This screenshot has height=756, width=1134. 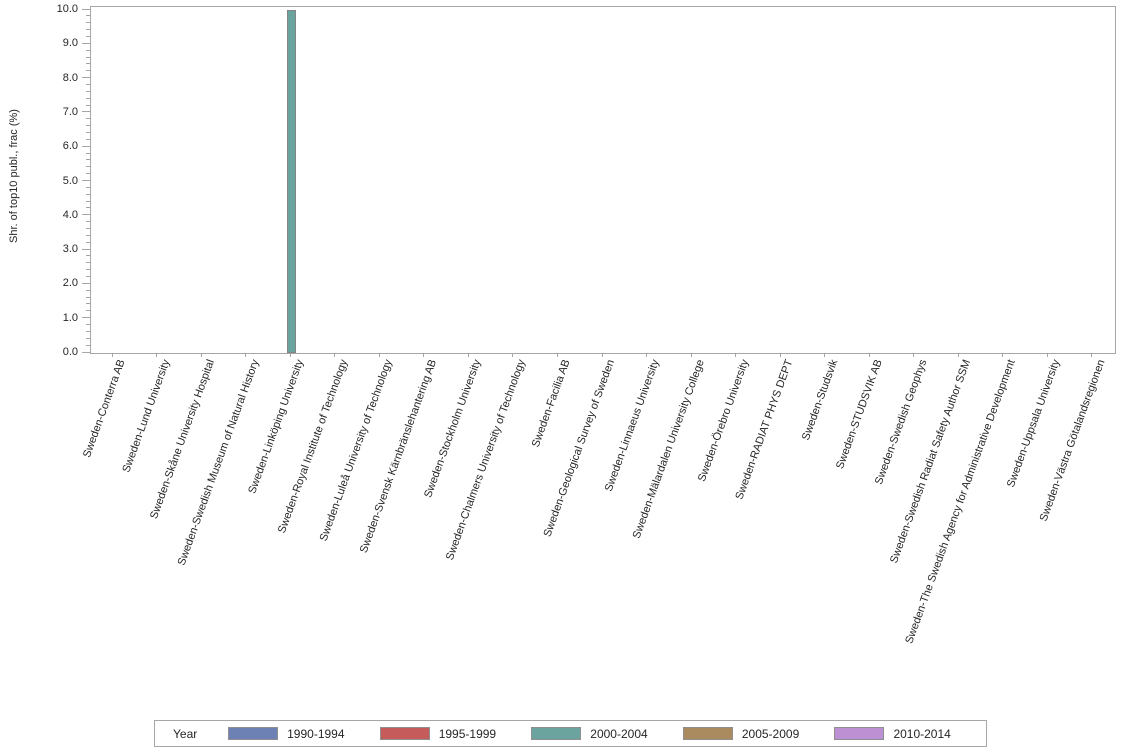 I want to click on y-tick-label: 5.0, so click(x=70, y=180).